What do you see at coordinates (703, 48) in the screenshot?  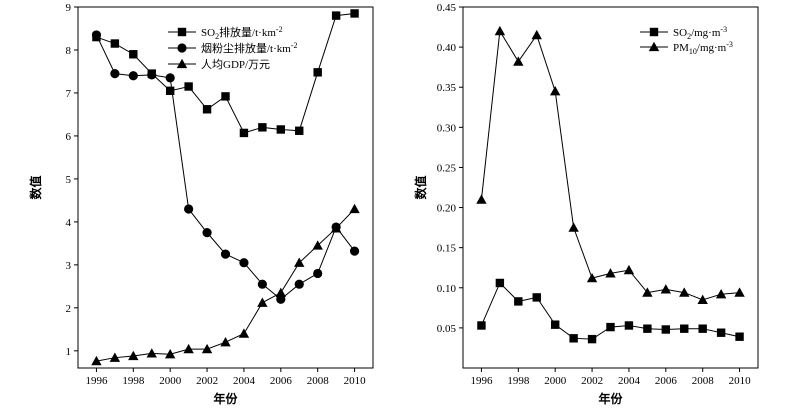 I see `legend-label: PM10/mg·m-3` at bounding box center [703, 48].